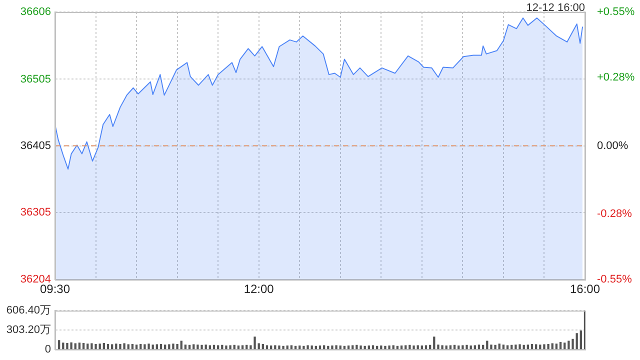  What do you see at coordinates (555, 8) in the screenshot?
I see `chart-subtitle: 12-12 16:00` at bounding box center [555, 8].